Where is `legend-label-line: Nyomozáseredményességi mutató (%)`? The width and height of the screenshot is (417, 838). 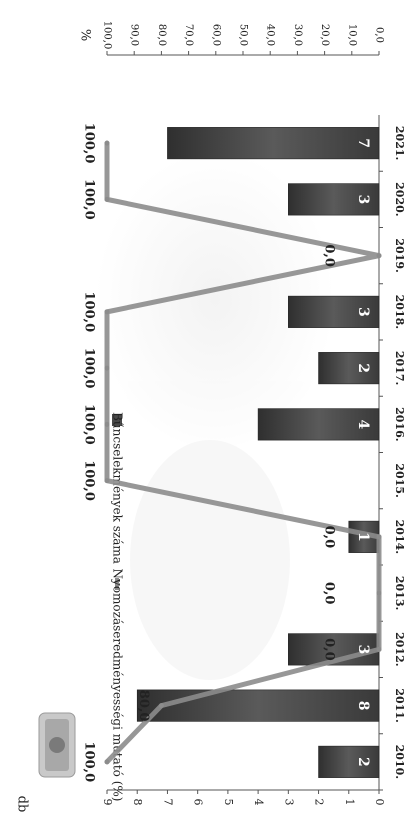
legend-label-line: Nyomozáseredményességi mutató (%) is located at coordinates (118, 685).